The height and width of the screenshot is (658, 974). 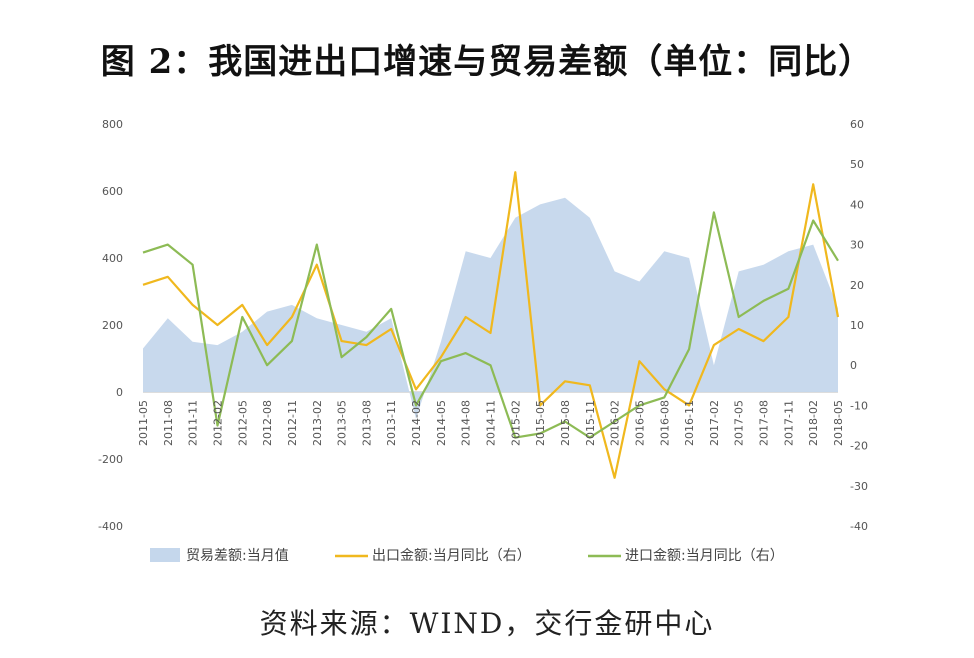 I want to click on x-tick-label-25: 2017-08, so click(x=764, y=423).